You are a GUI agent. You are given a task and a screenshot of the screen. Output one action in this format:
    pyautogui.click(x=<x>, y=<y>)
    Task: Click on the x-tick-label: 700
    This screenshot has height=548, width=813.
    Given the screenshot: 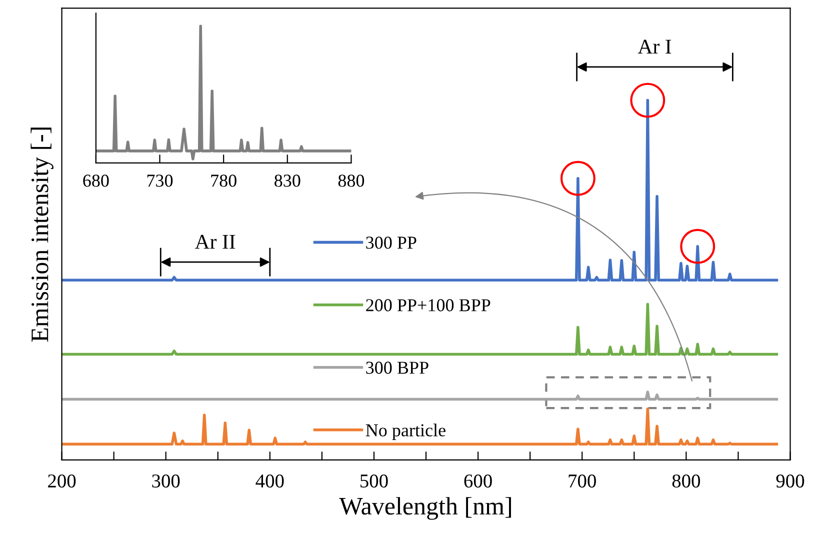 What is the action you would take?
    pyautogui.click(x=582, y=481)
    